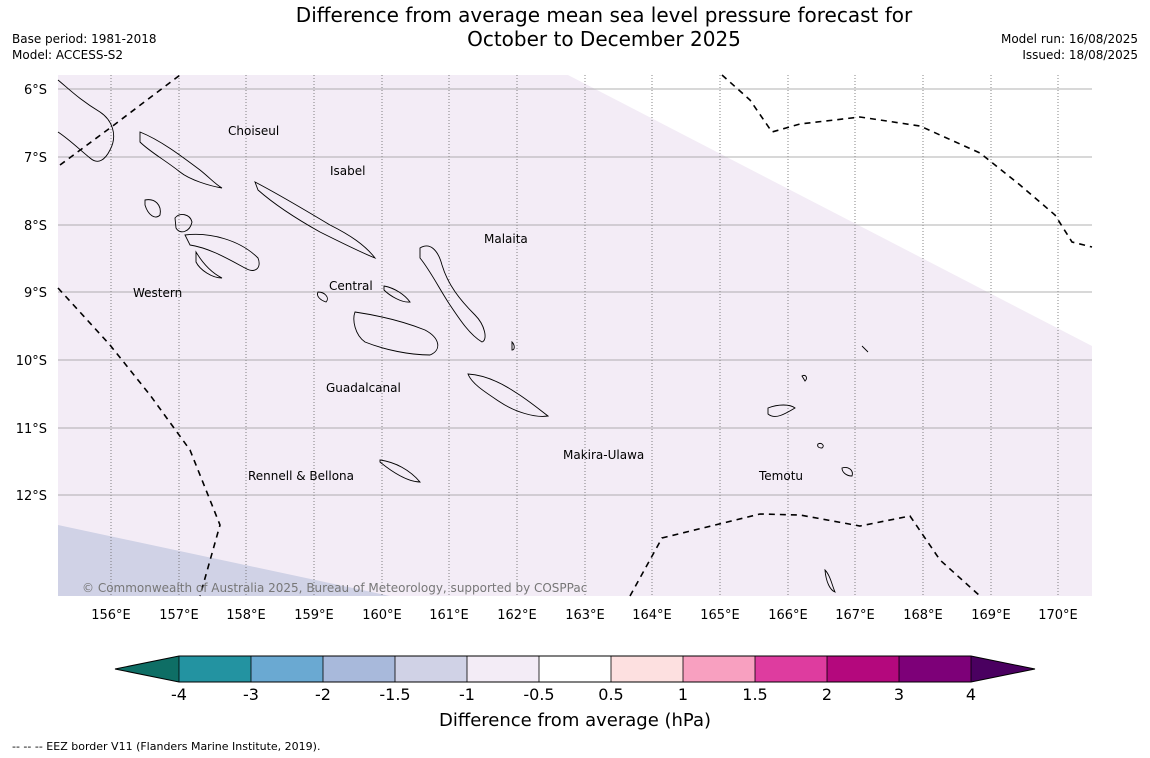 This screenshot has height=758, width=1150. What do you see at coordinates (788, 615) in the screenshot?
I see `lon-label: 166°E` at bounding box center [788, 615].